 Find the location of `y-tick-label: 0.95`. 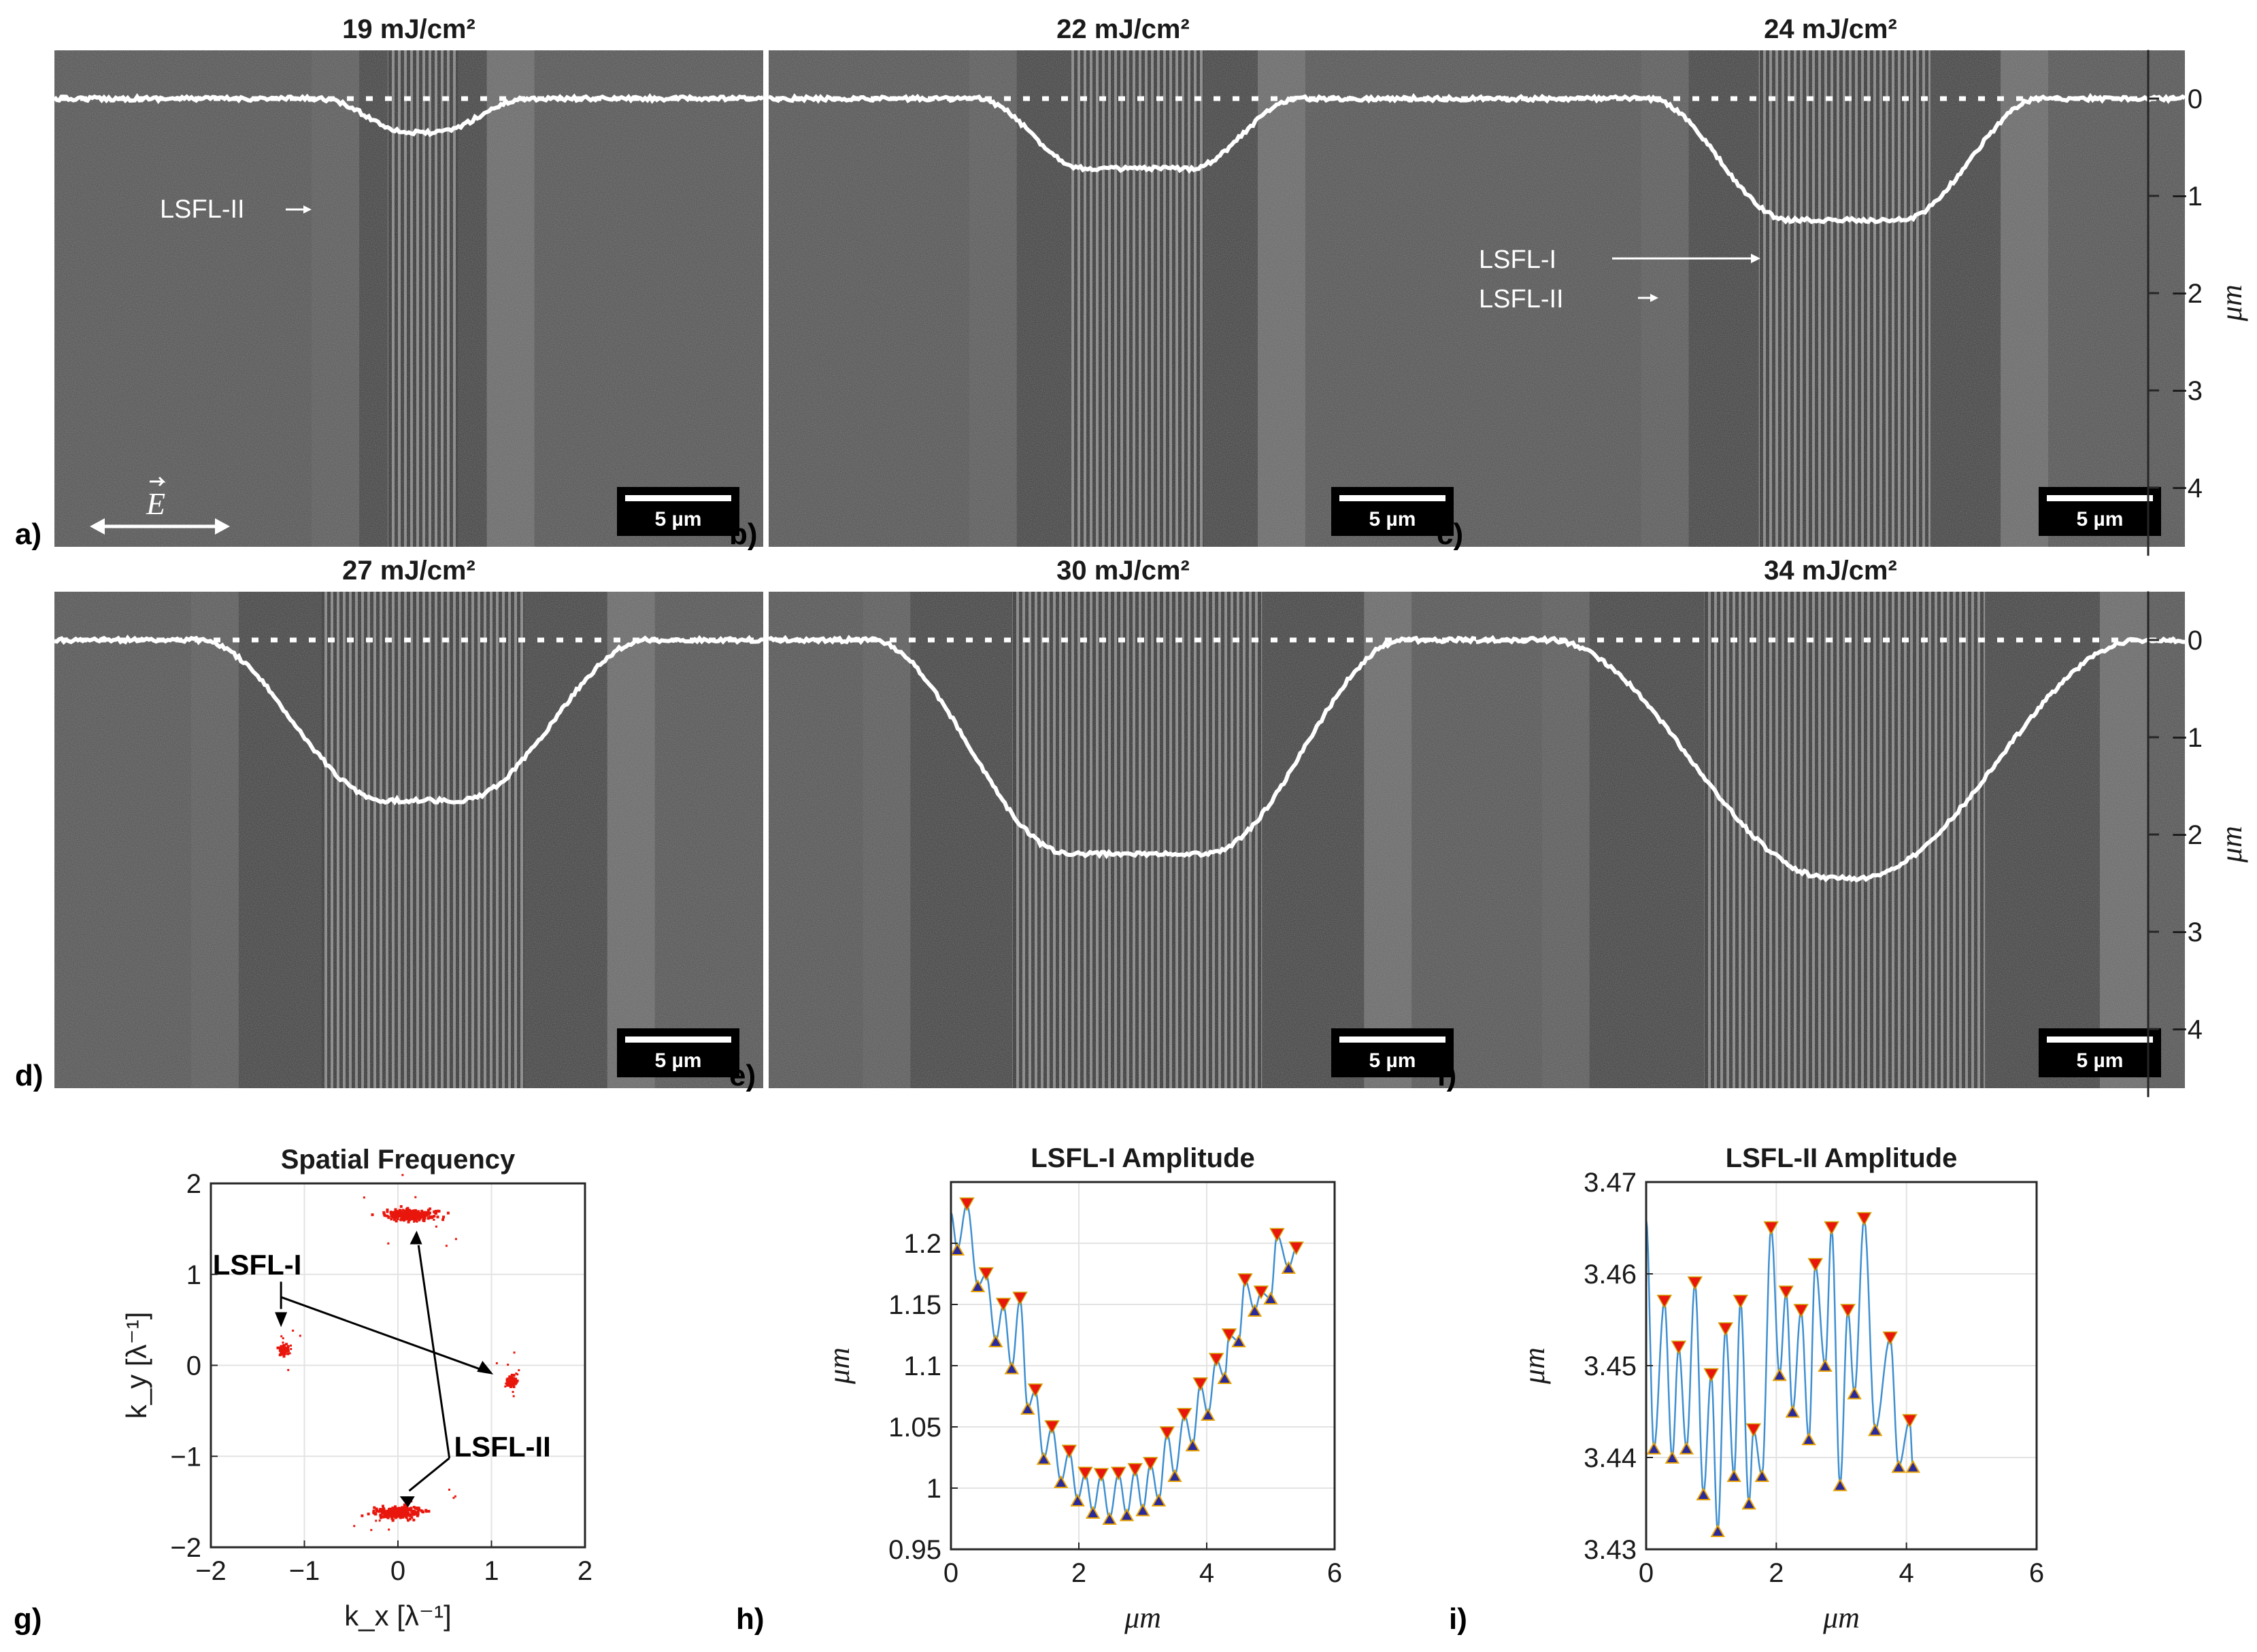

y-tick-label: 0.95 is located at coordinates (914, 1550).